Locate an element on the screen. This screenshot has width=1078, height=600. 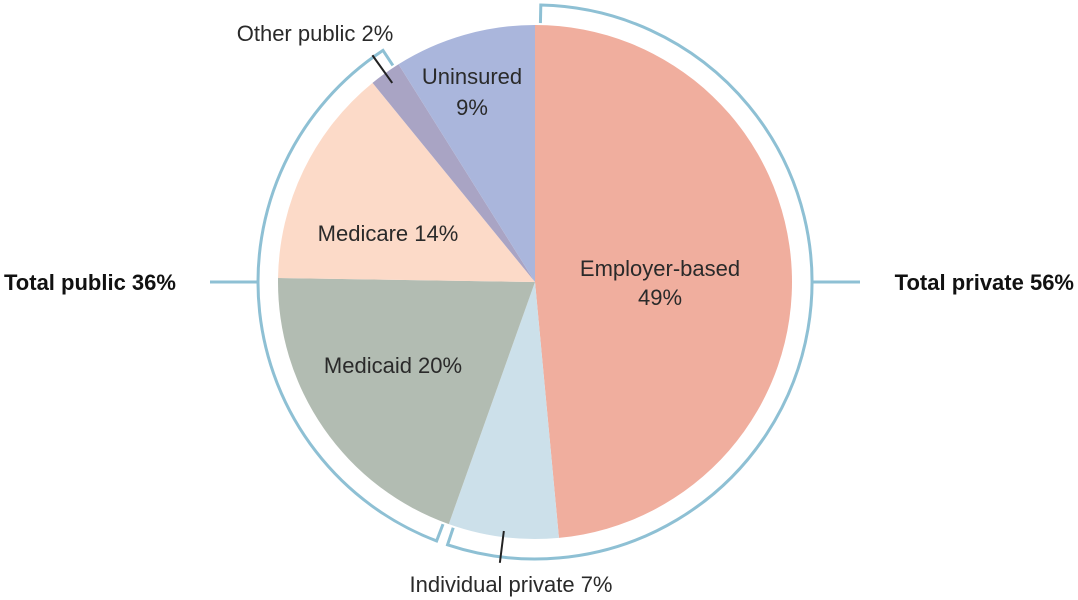
leader-line-individual-private is located at coordinates (501, 546).